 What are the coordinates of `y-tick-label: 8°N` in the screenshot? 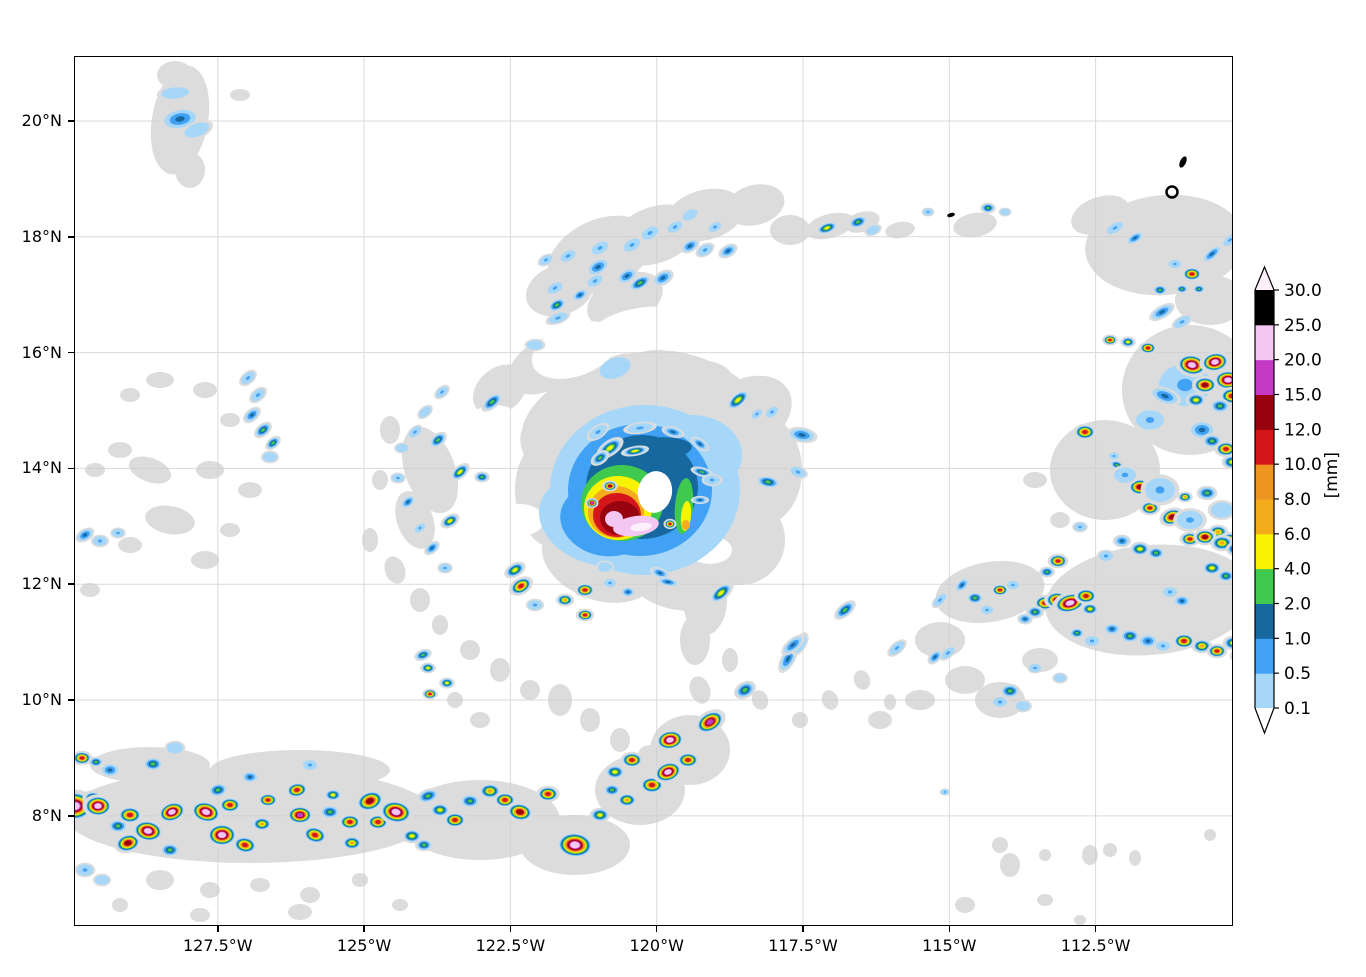 It's located at (46, 815).